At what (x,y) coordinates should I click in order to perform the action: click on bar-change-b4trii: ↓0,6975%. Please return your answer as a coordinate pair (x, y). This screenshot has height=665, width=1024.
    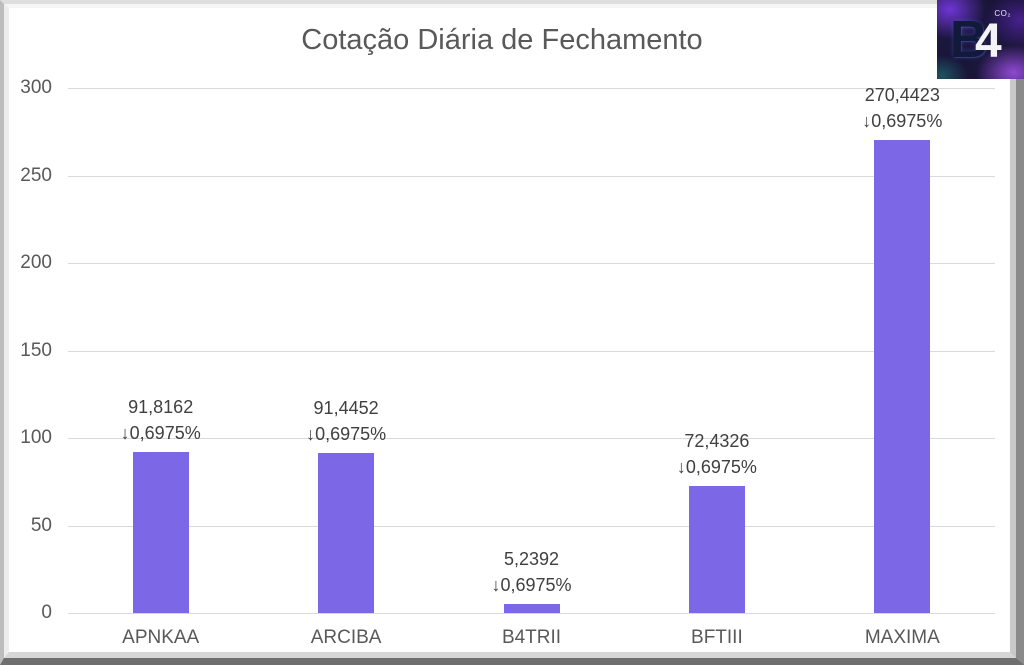
    Looking at the image, I should click on (531, 584).